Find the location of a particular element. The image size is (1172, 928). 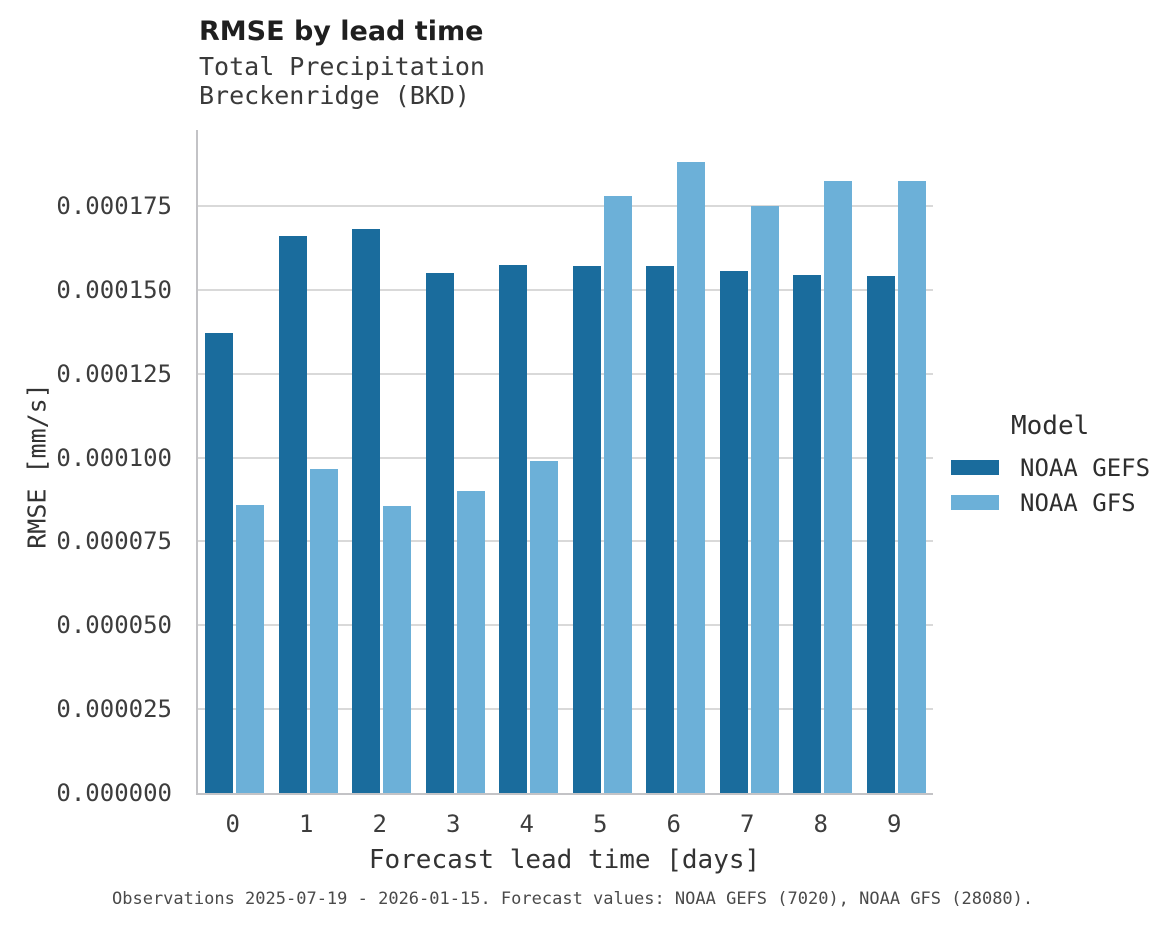

ytick-label-0.000000: 0.000000 is located at coordinates (114, 793).